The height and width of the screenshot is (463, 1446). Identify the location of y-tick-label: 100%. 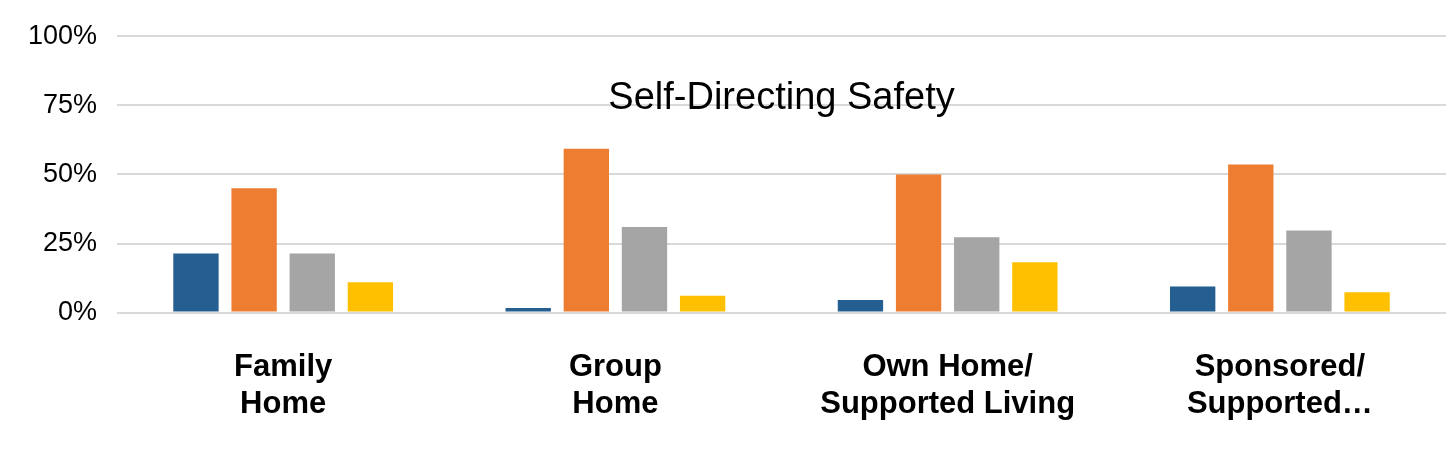
(62, 34).